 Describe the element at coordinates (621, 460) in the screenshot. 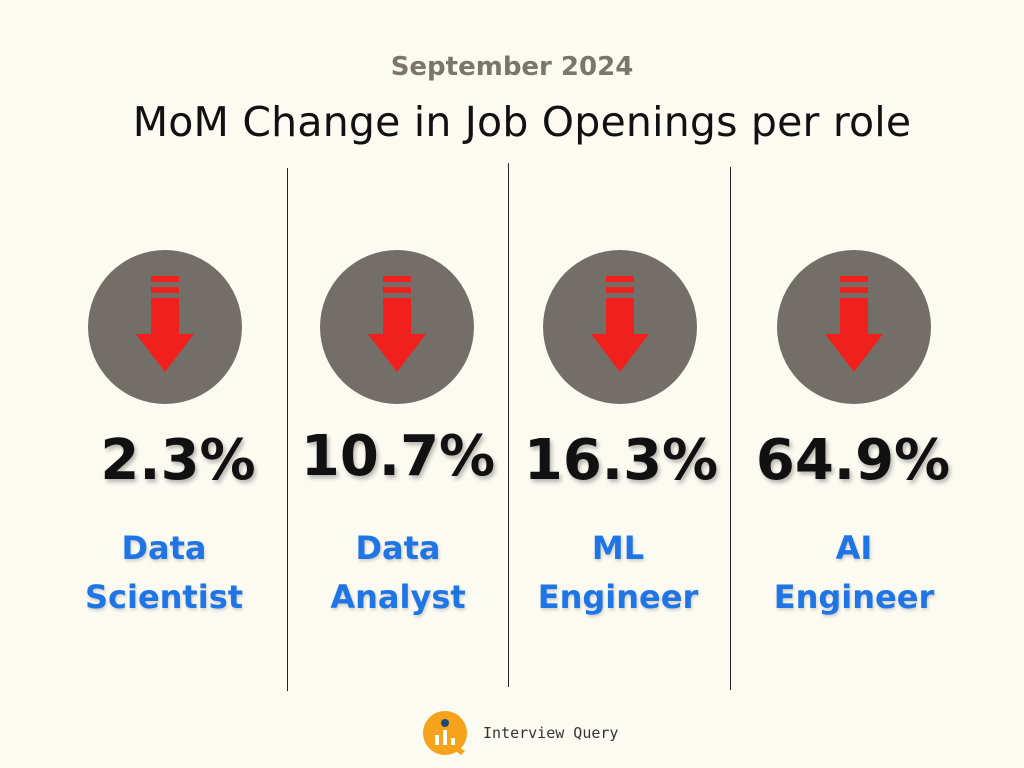

I see `change-value-label: 16.3%` at that location.